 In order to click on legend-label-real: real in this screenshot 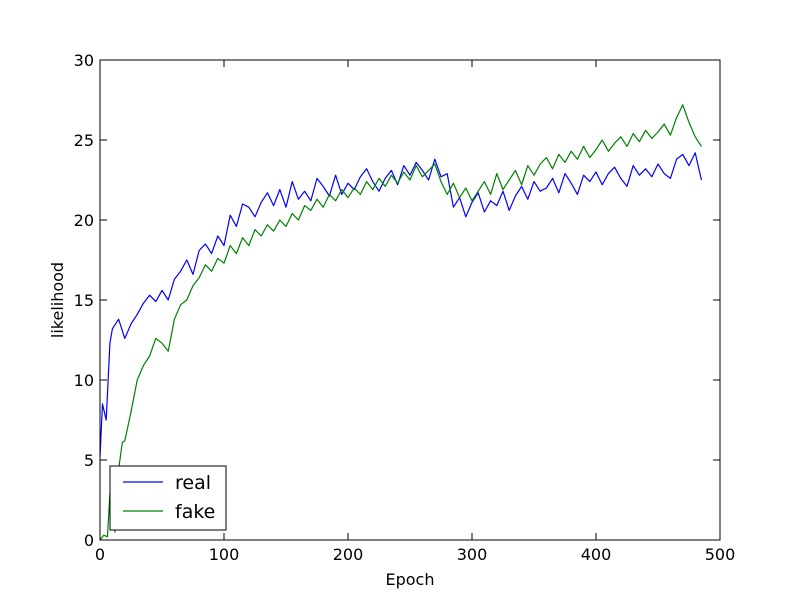, I will do `click(193, 483)`.